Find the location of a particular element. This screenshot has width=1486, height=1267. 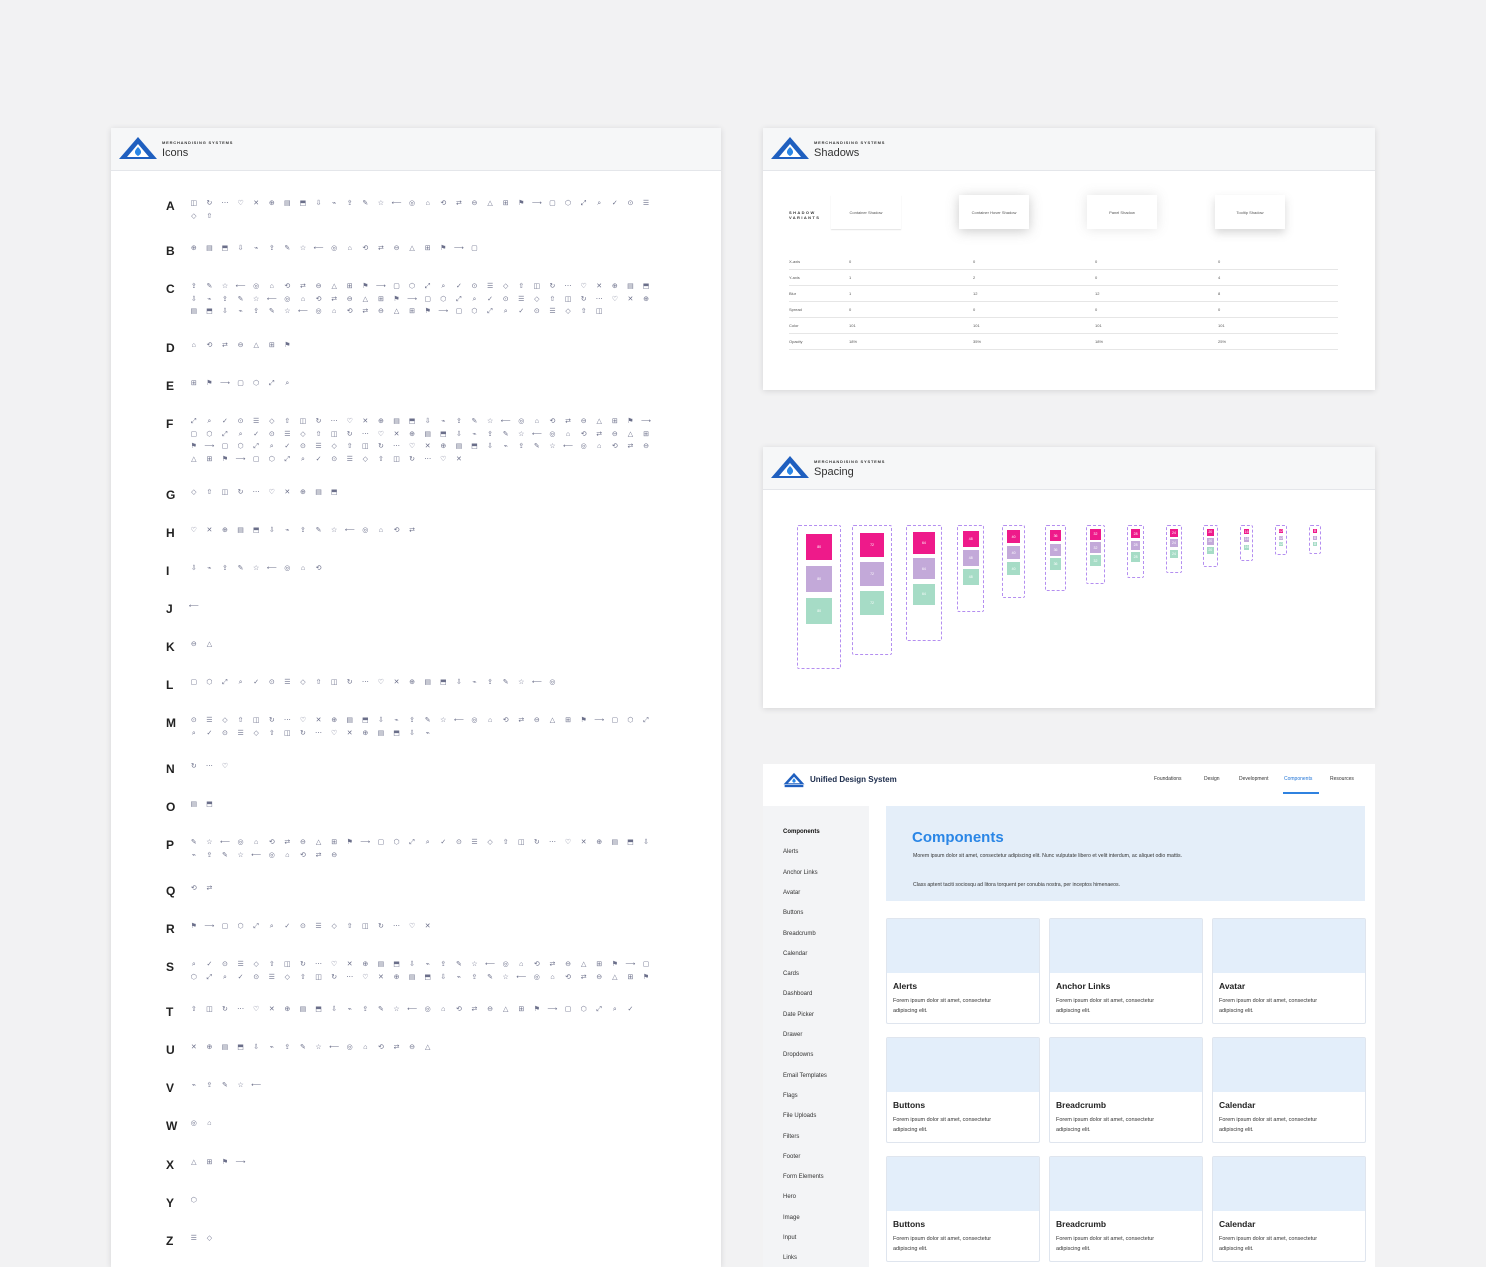

glyph-icon: ◇ is located at coordinates (303, 434).